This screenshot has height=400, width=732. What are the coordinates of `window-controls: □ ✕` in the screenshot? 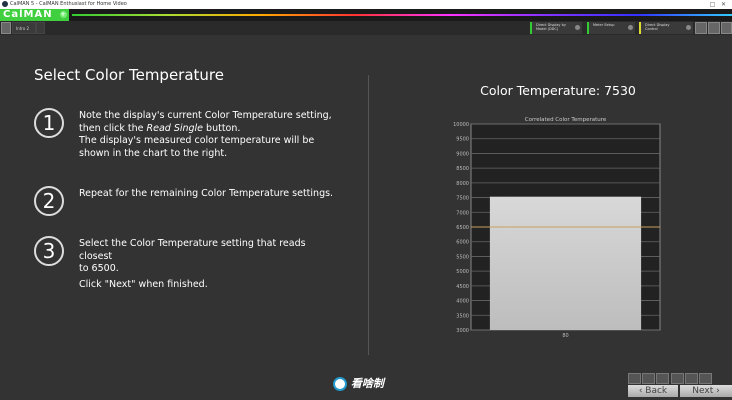 It's located at (717, 4).